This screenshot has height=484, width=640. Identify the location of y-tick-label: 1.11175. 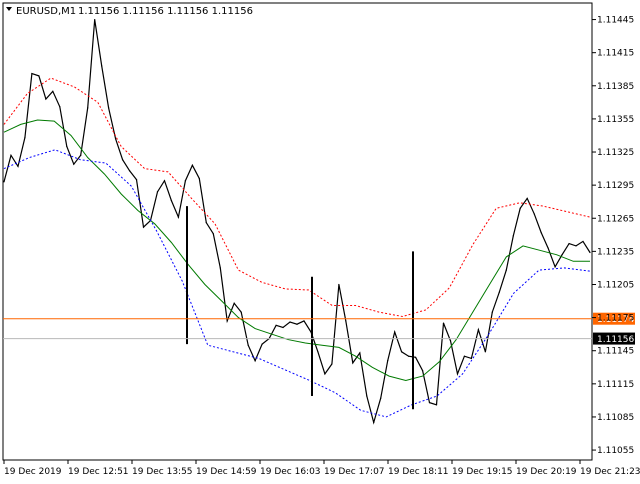
(615, 319).